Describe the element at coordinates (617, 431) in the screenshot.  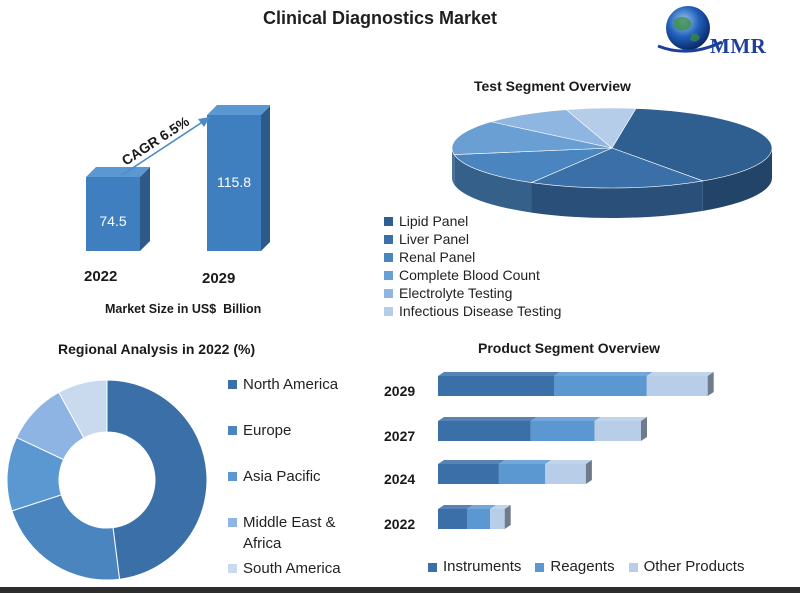
I see `bar-other-products-2027` at that location.